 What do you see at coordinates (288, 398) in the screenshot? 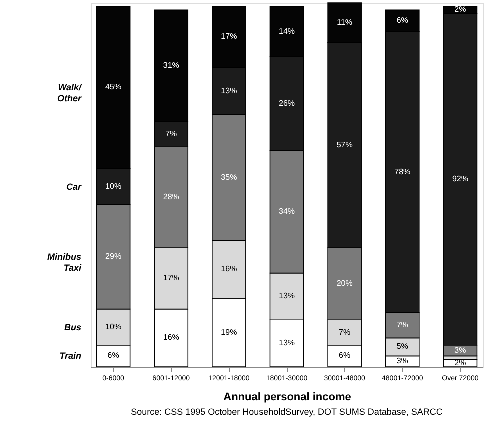
I see `x-axis-title: Annual personal income` at bounding box center [288, 398].